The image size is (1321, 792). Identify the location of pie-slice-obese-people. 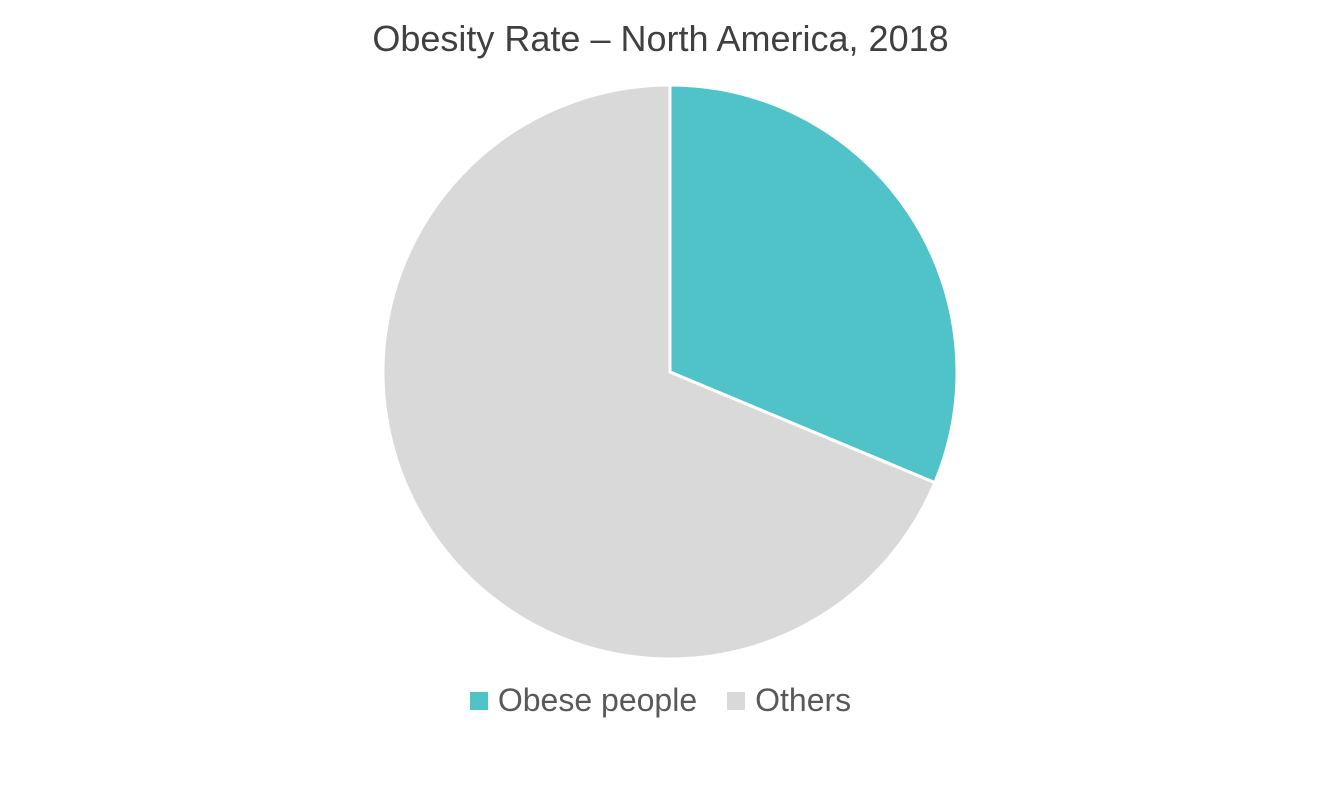
(813, 284).